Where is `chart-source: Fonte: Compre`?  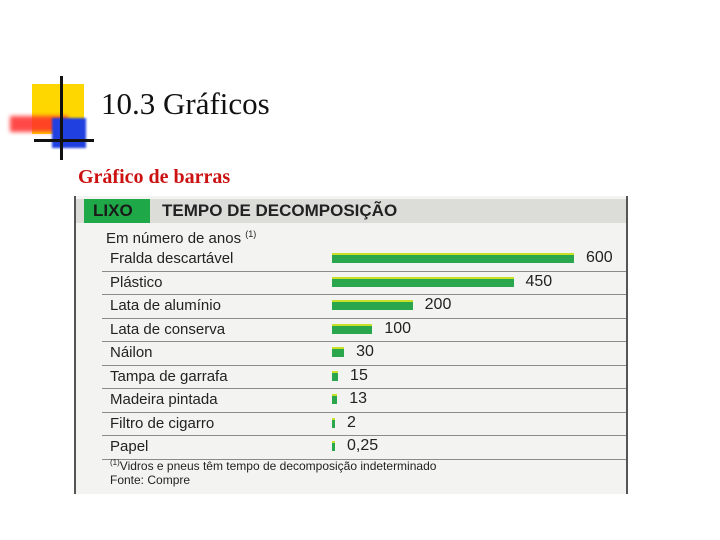
chart-source: Fonte: Compre is located at coordinates (150, 480).